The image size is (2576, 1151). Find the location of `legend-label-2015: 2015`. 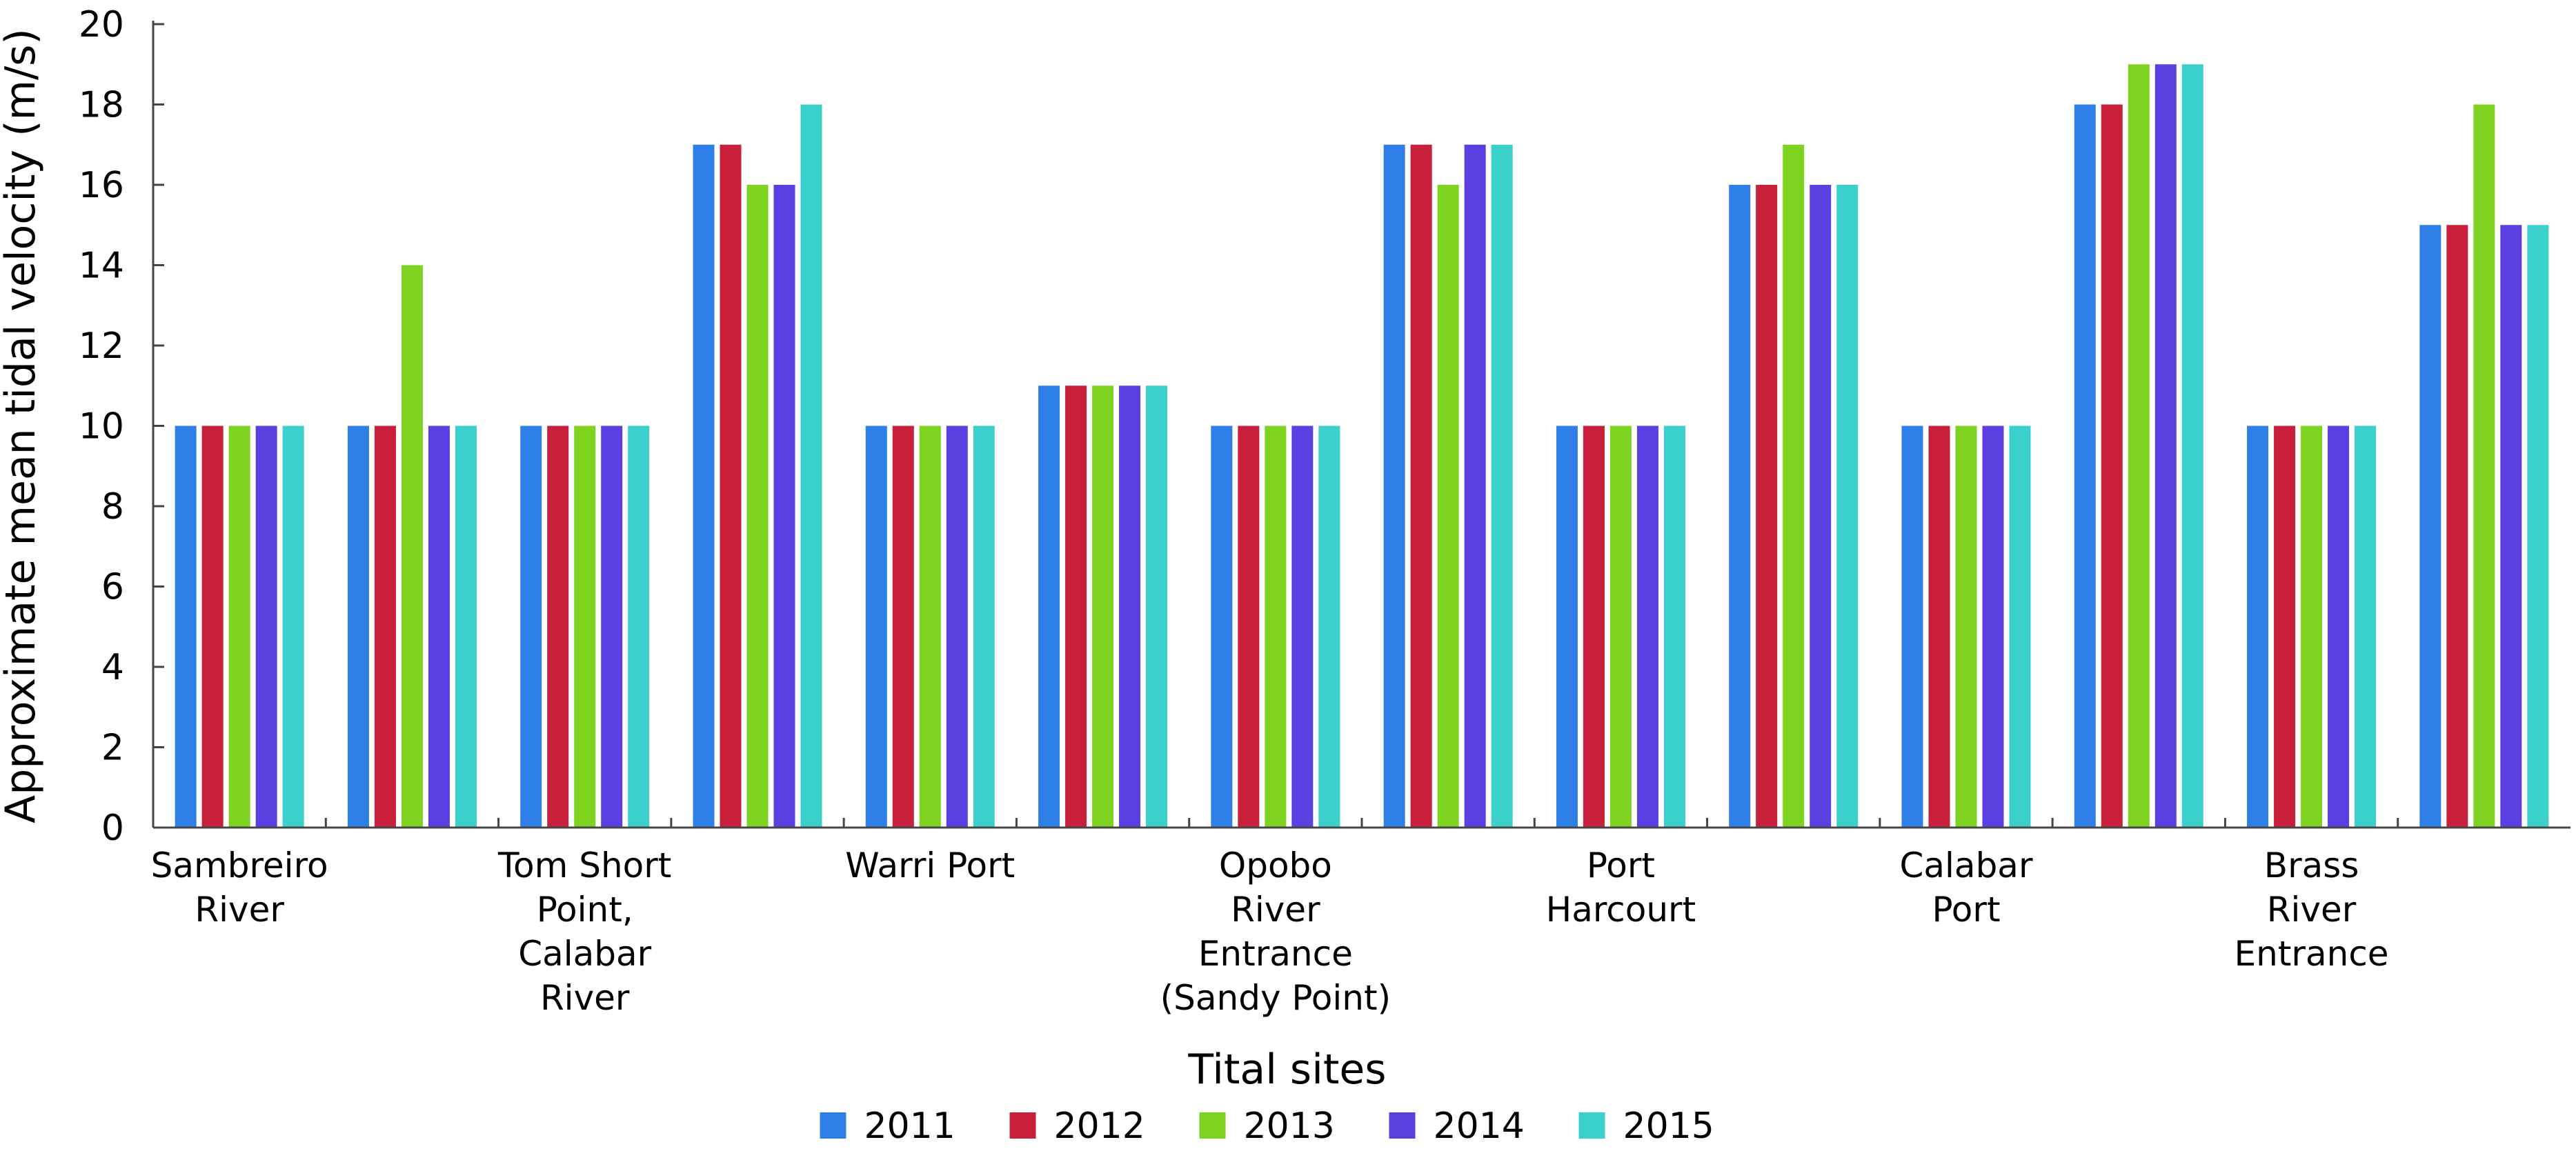

legend-label-2015: 2015 is located at coordinates (1668, 1126).